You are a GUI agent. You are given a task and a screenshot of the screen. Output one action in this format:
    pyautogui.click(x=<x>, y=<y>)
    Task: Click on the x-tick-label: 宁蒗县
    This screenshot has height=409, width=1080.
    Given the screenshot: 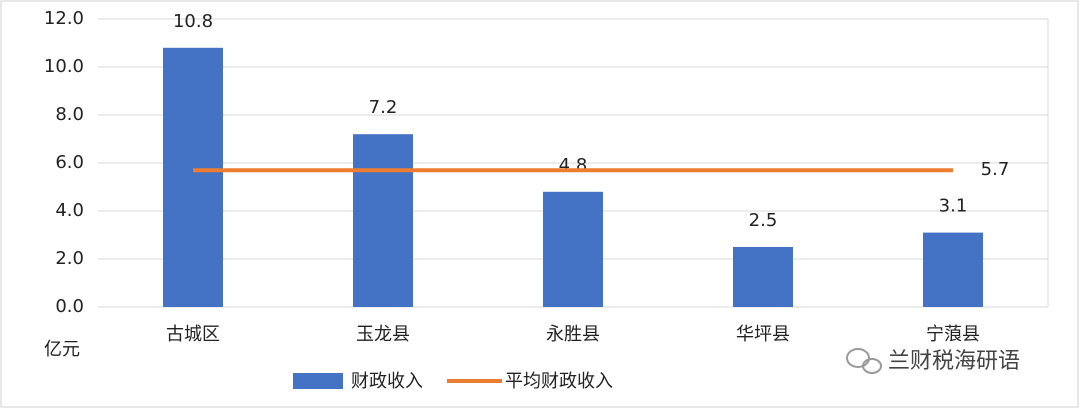 What is the action you would take?
    pyautogui.click(x=953, y=334)
    